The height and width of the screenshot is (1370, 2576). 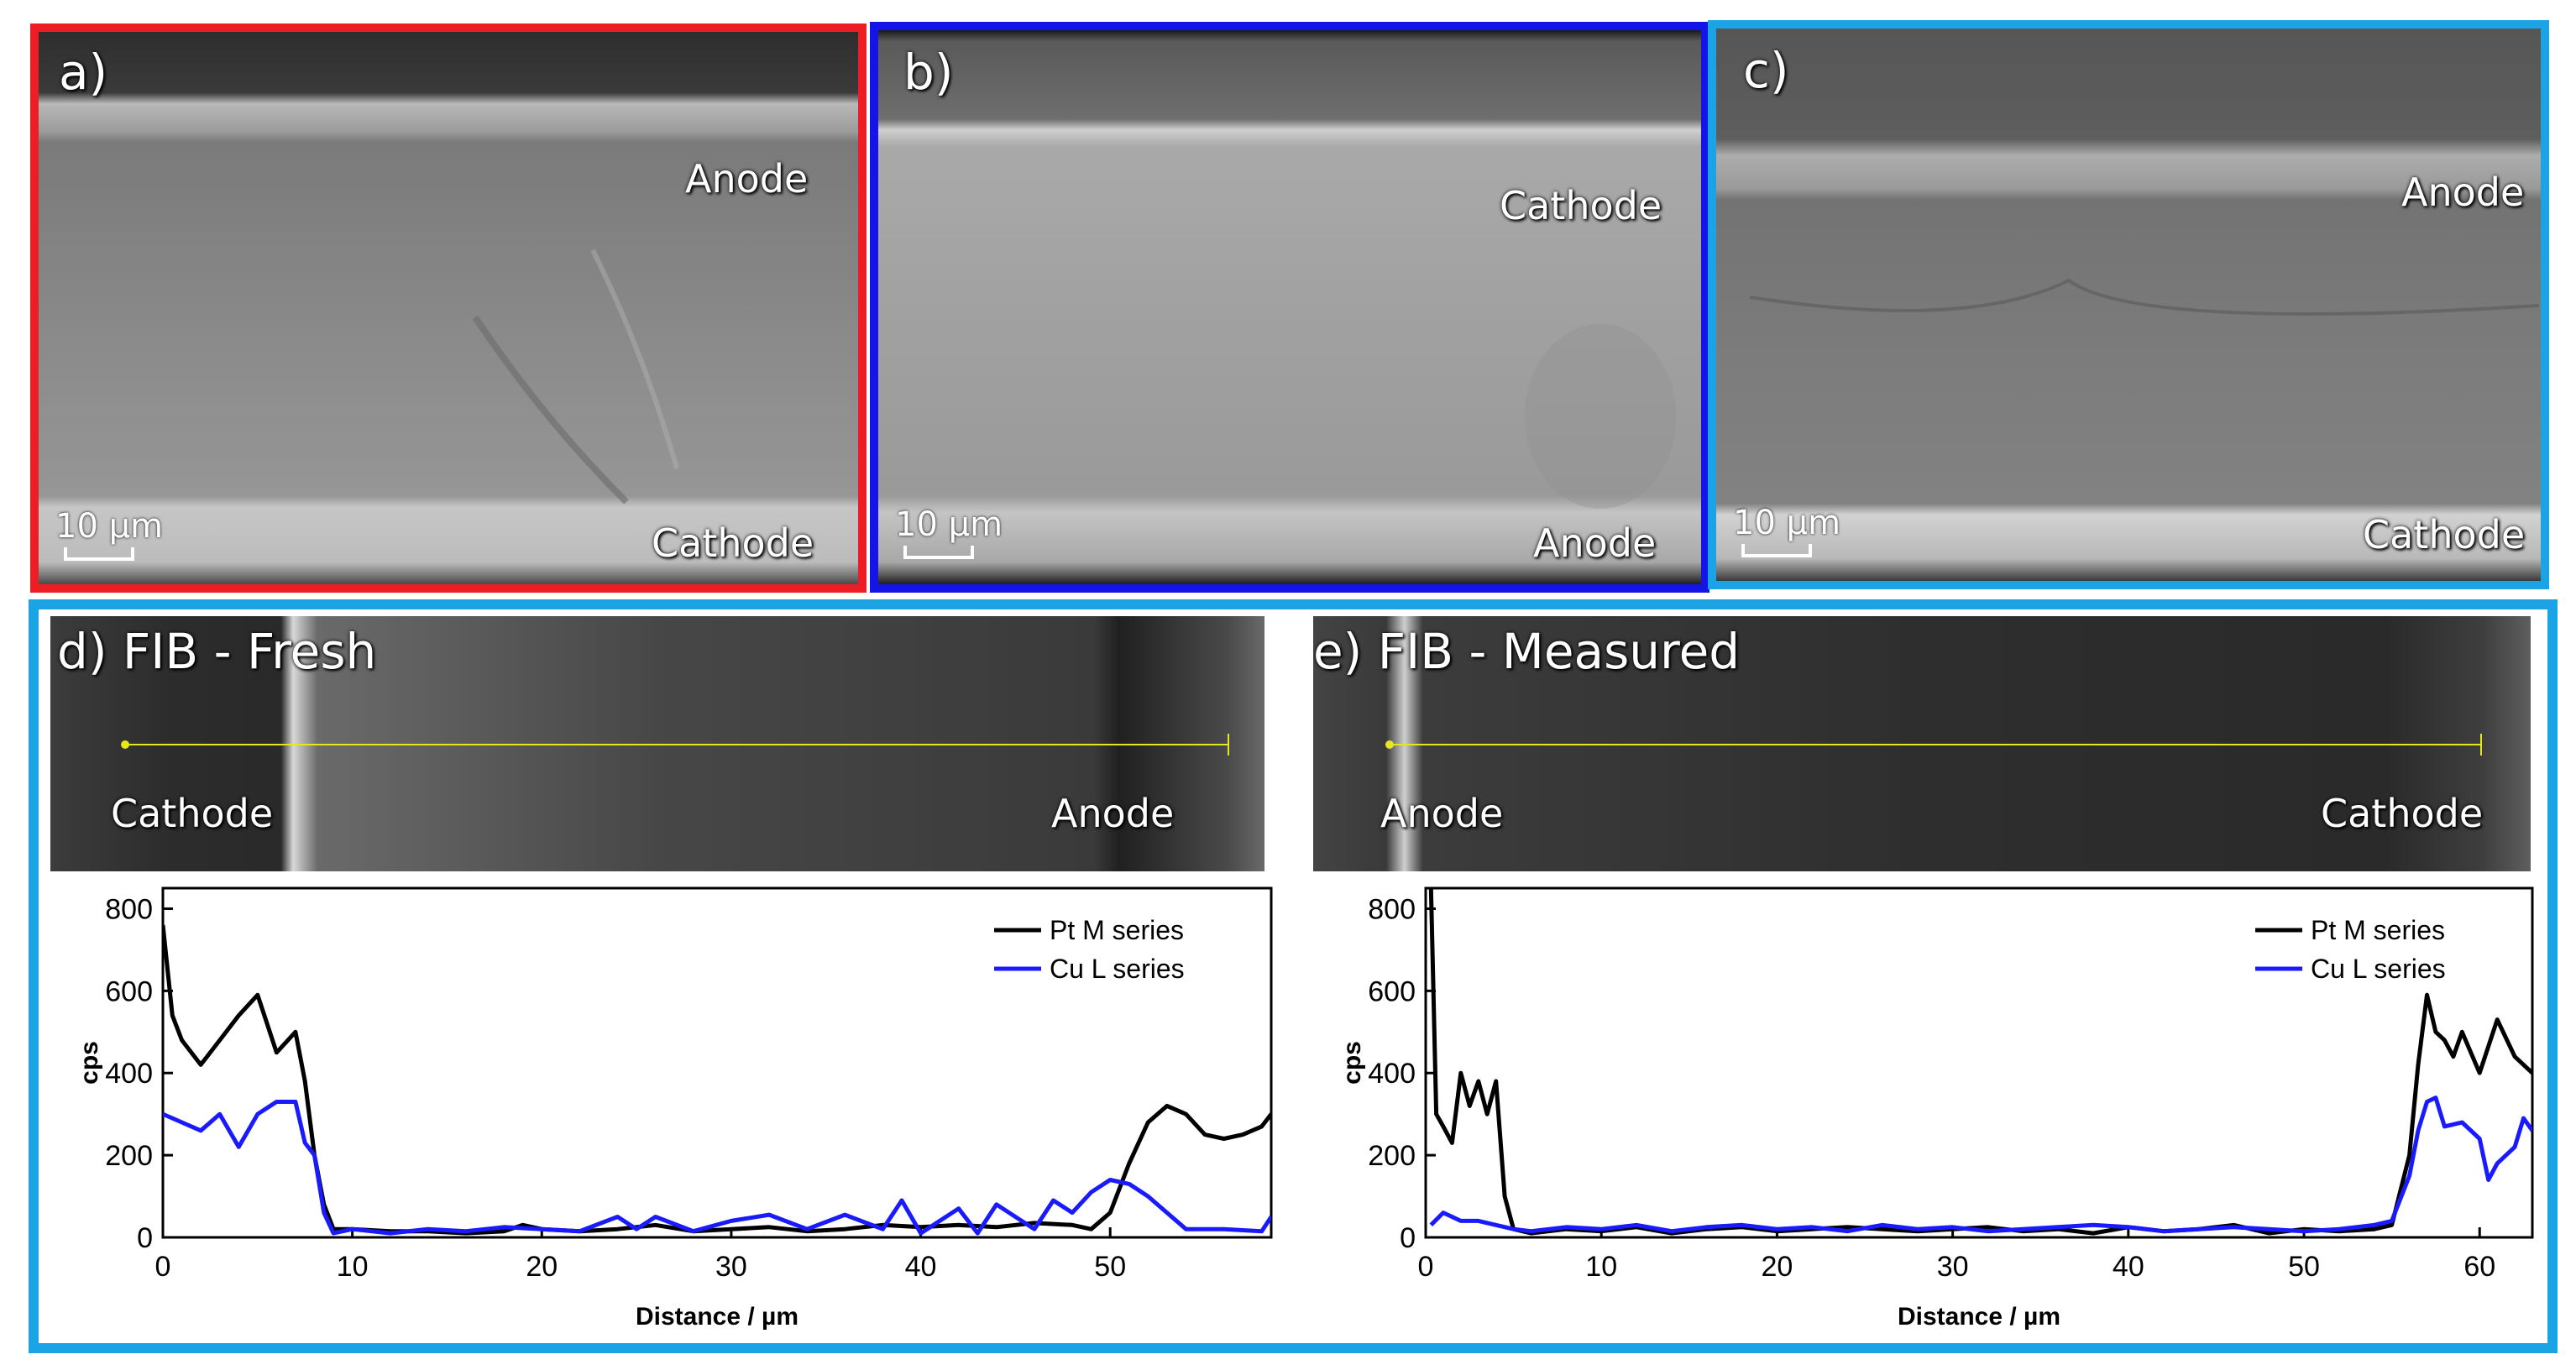 What do you see at coordinates (939, 552) in the screenshot?
I see `scale-bar-b` at bounding box center [939, 552].